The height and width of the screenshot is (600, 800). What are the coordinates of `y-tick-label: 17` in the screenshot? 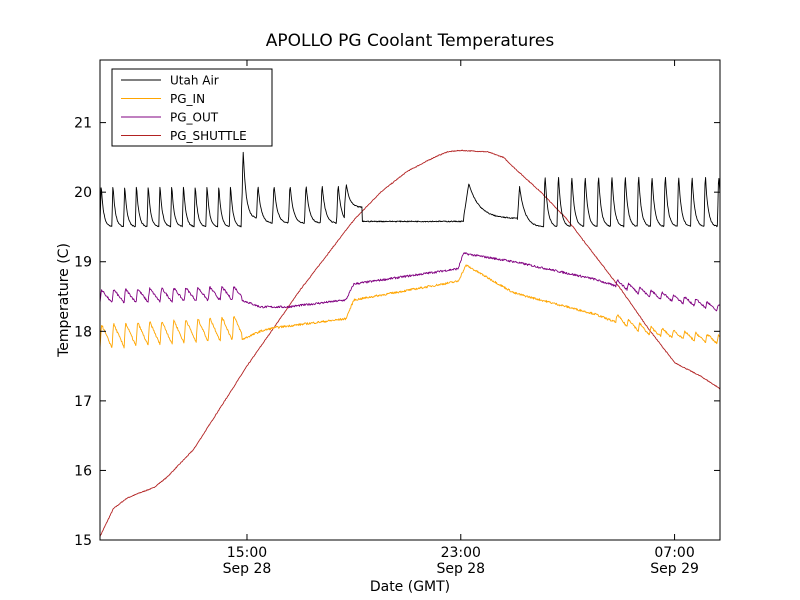 It's located at (83, 402).